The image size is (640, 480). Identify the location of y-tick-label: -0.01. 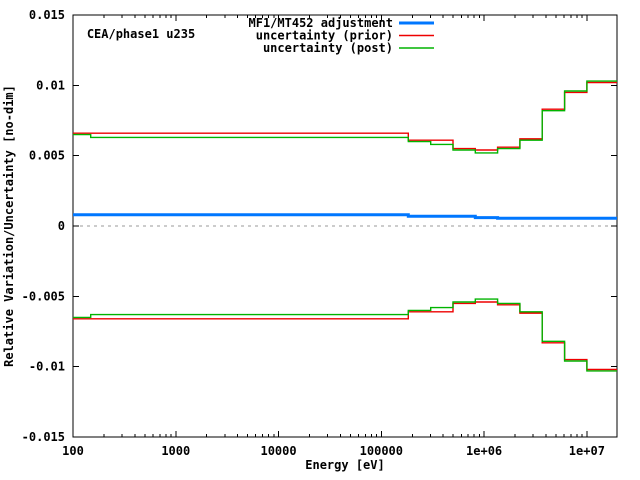
(47, 367).